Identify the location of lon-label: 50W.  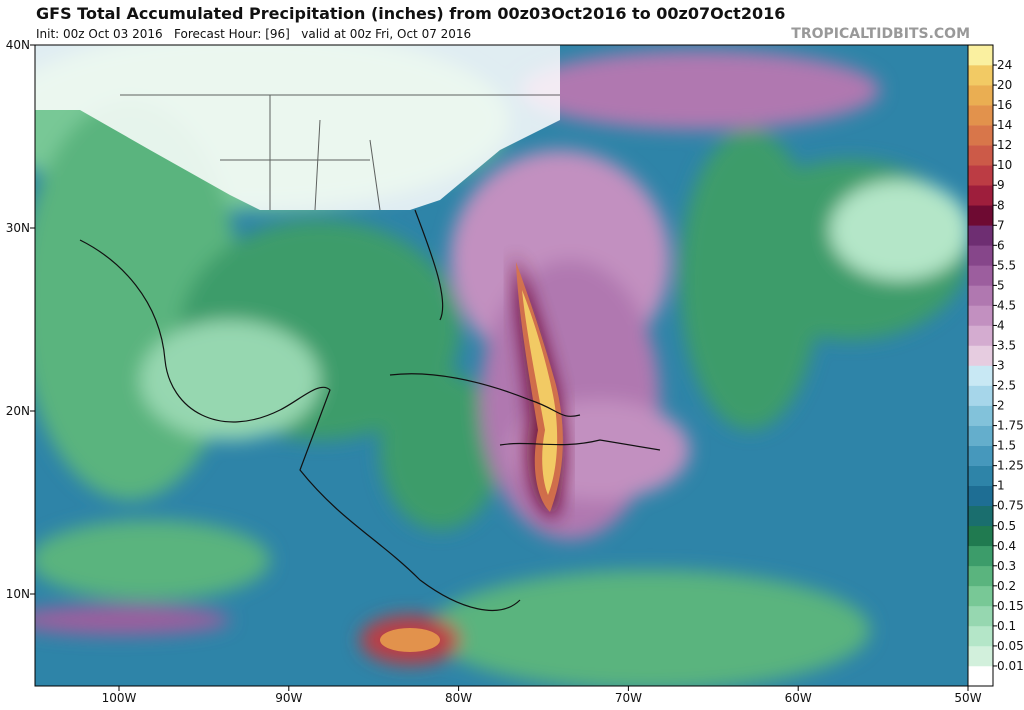
(967, 698).